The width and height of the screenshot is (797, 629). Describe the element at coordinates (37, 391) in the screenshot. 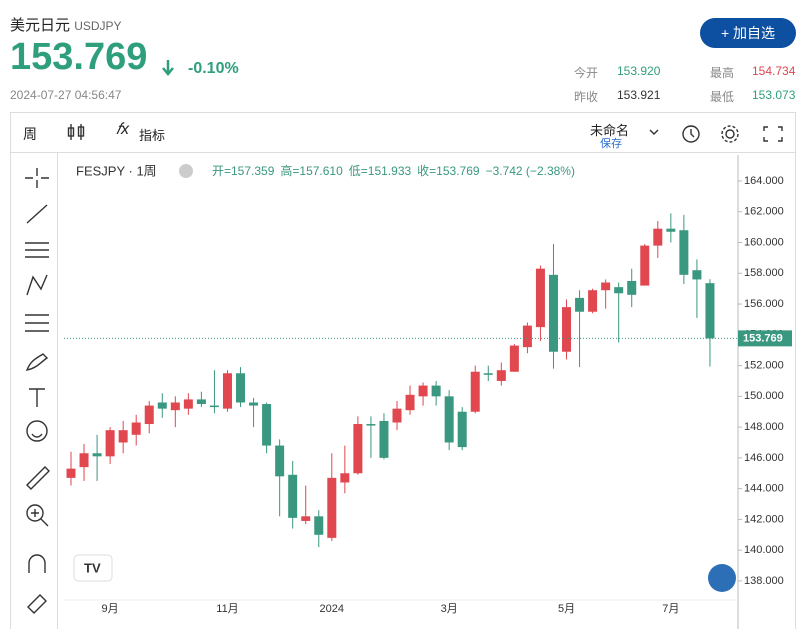

I see `drawing-tools` at that location.